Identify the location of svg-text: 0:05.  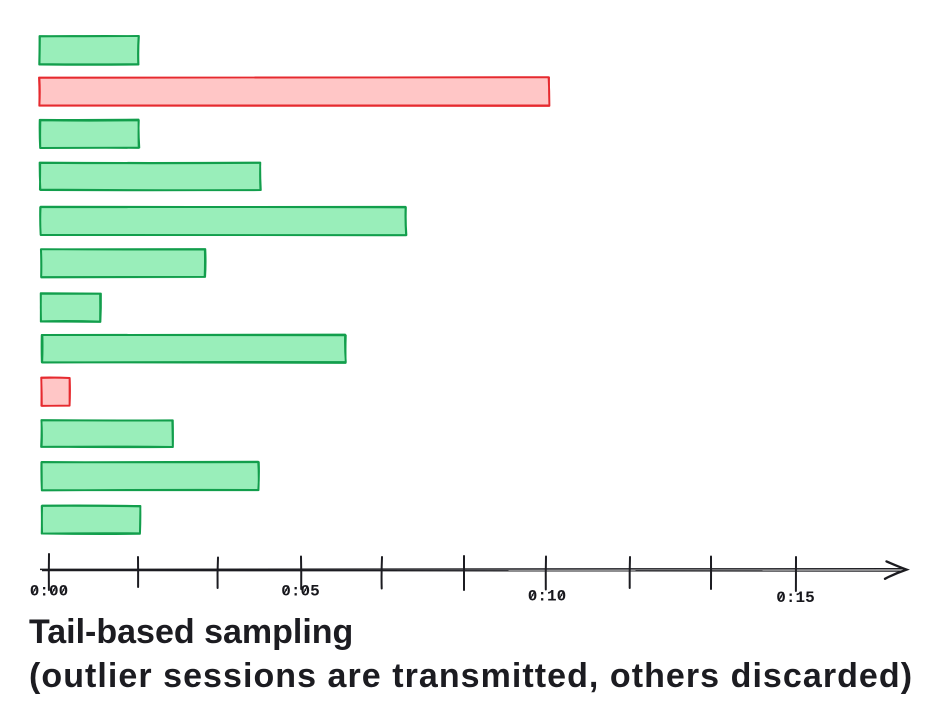
(300, 592).